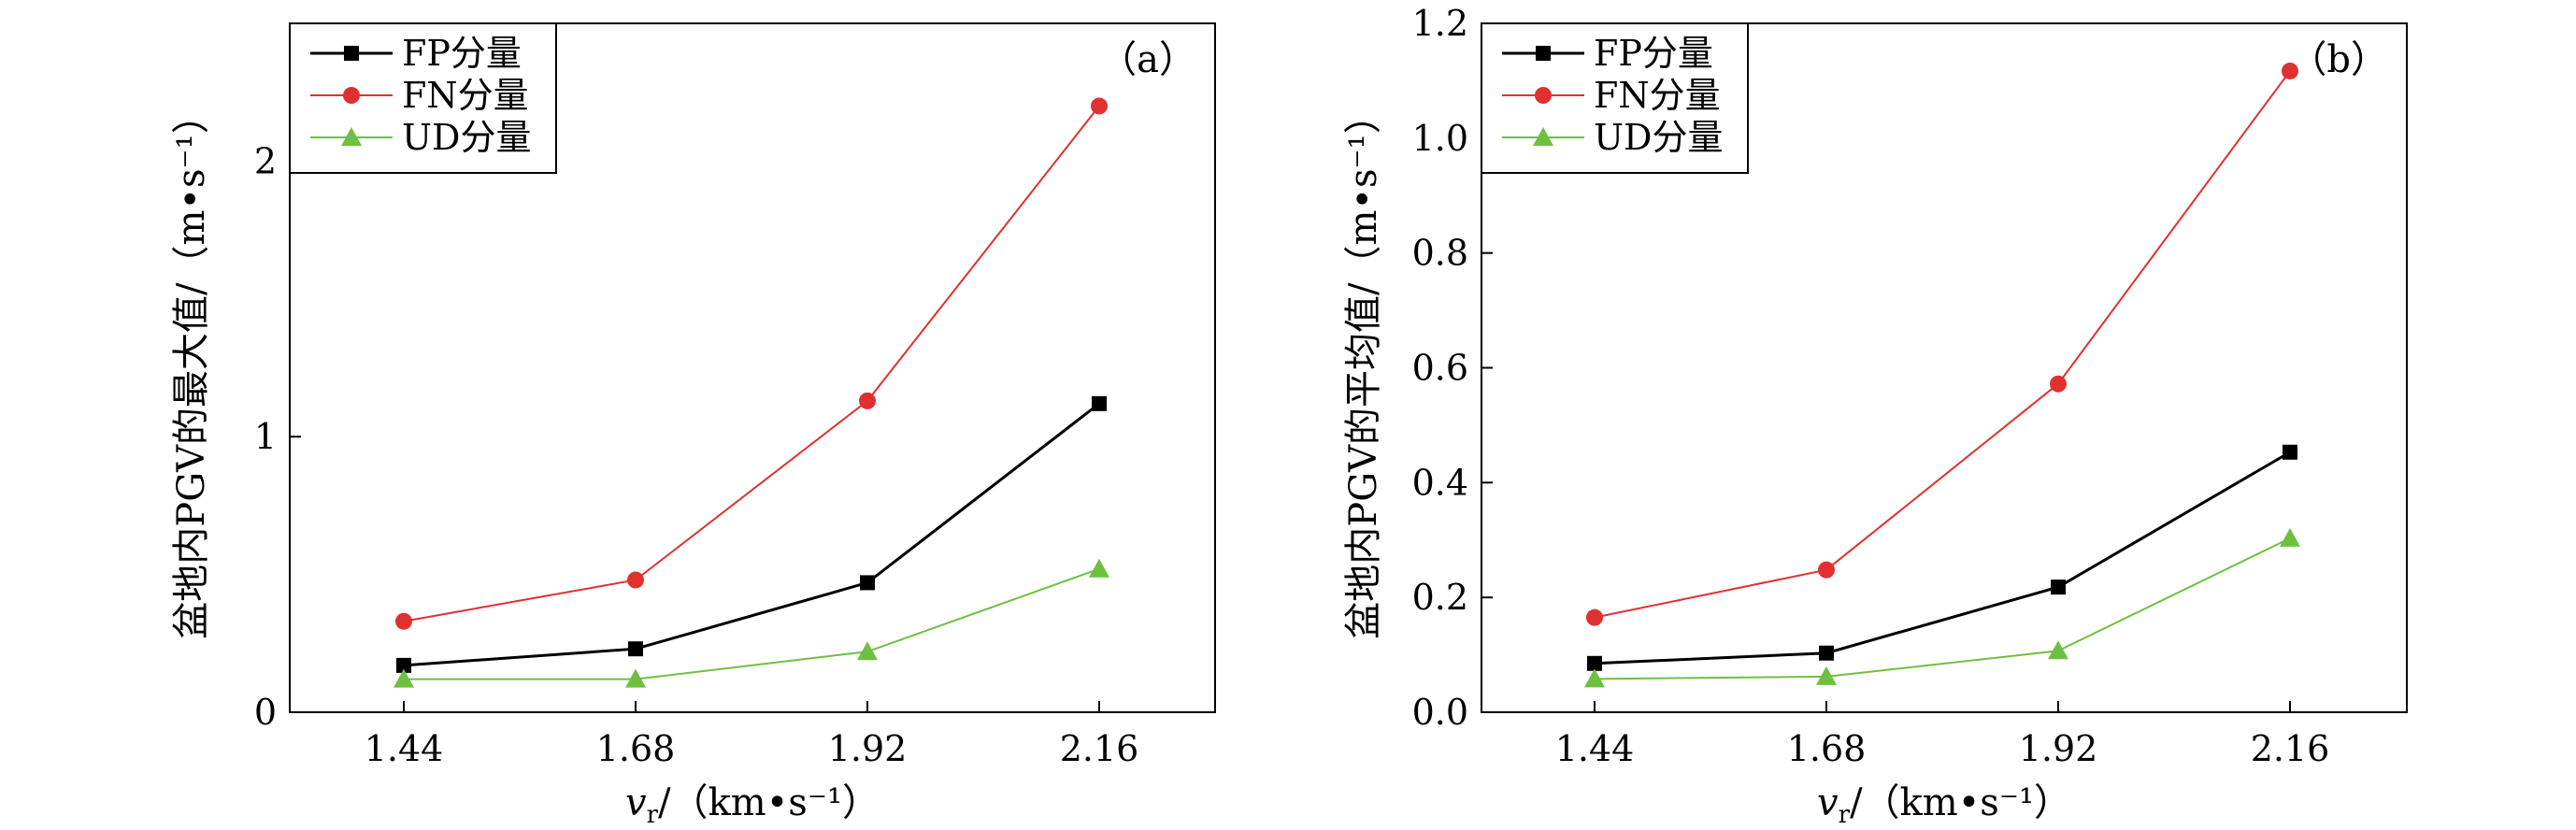  I want to click on panel-tag: （b）, so click(2338, 59).